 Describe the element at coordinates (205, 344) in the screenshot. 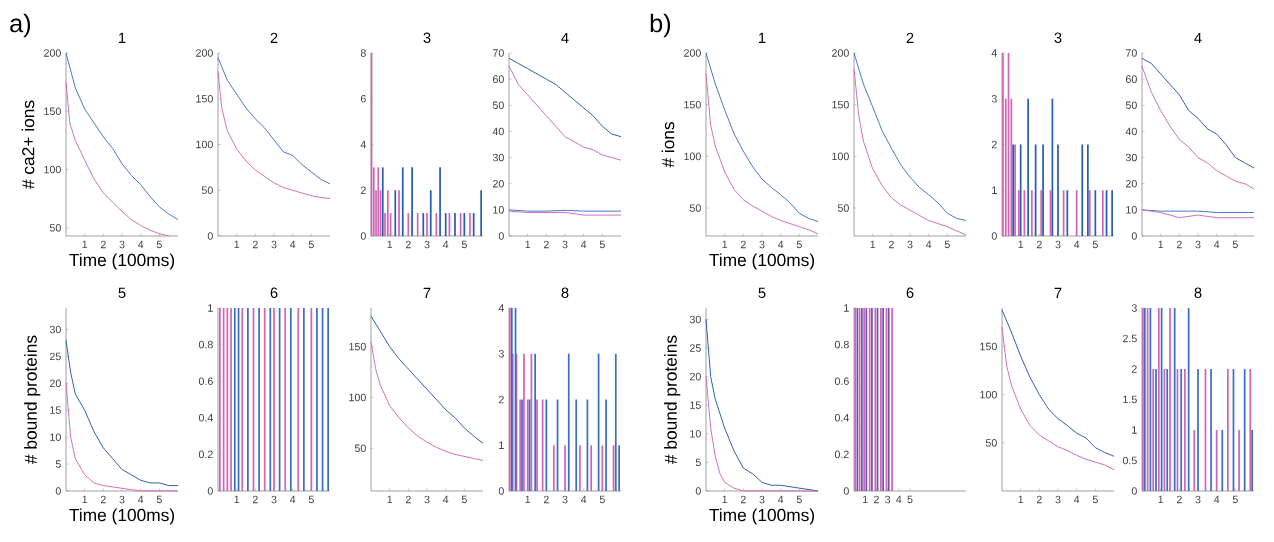

I see `y-tick-label: 0.8` at that location.